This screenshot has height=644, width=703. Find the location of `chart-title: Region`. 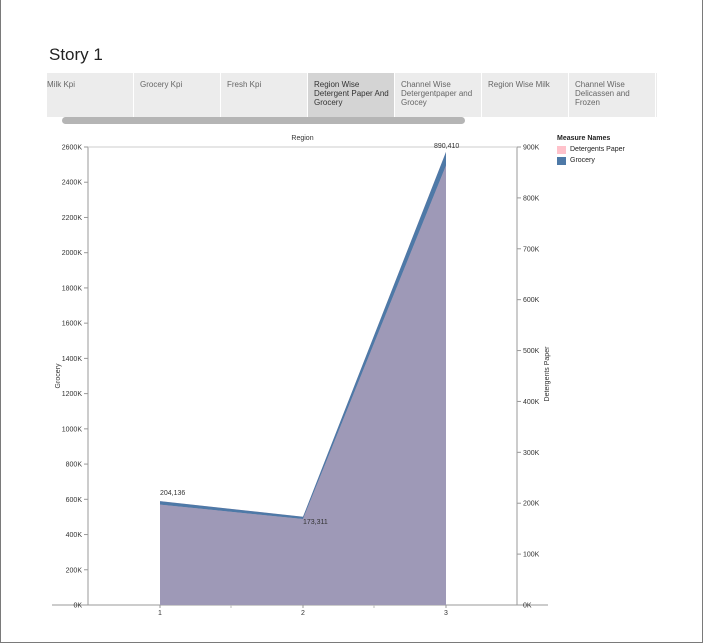

chart-title: Region is located at coordinates (302, 138).